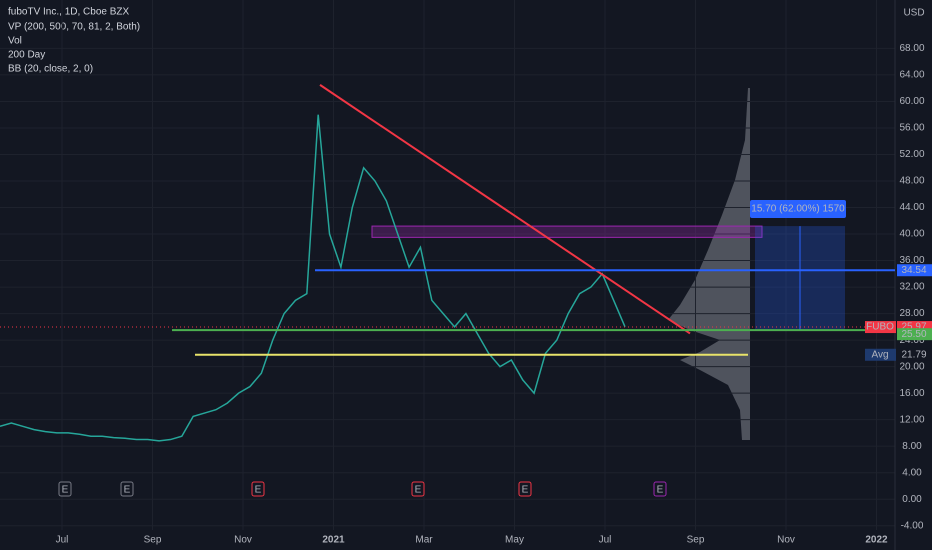 The image size is (932, 550). I want to click on indicator: Vol, so click(15, 41).